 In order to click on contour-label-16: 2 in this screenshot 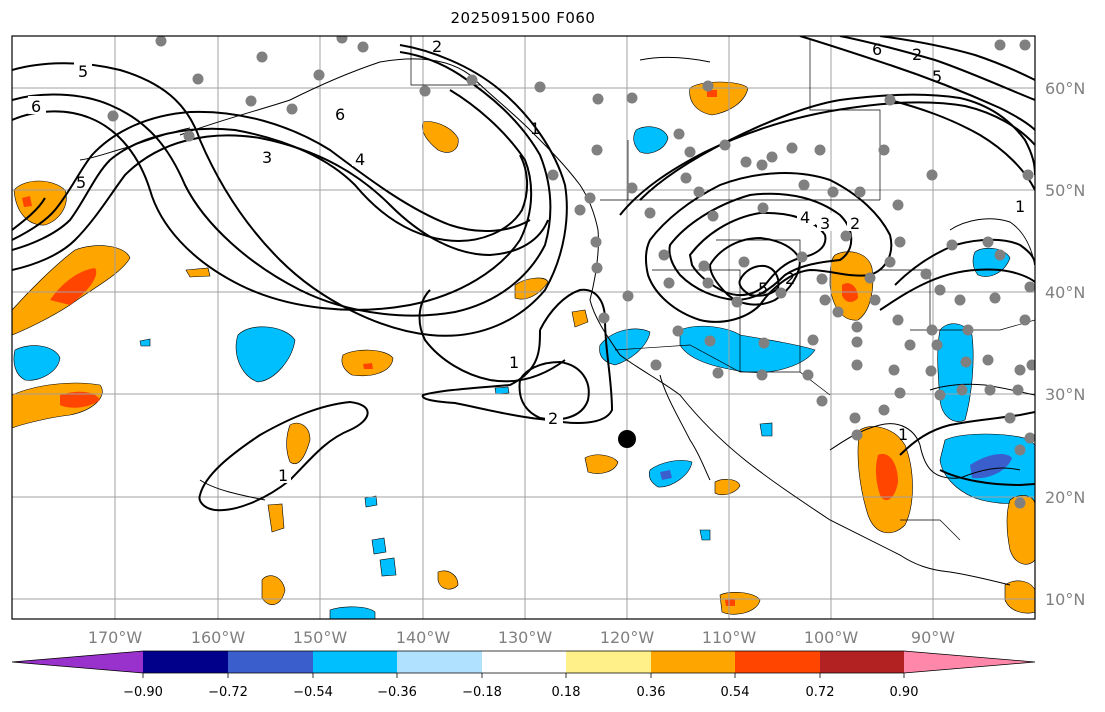, I will do `click(790, 278)`.